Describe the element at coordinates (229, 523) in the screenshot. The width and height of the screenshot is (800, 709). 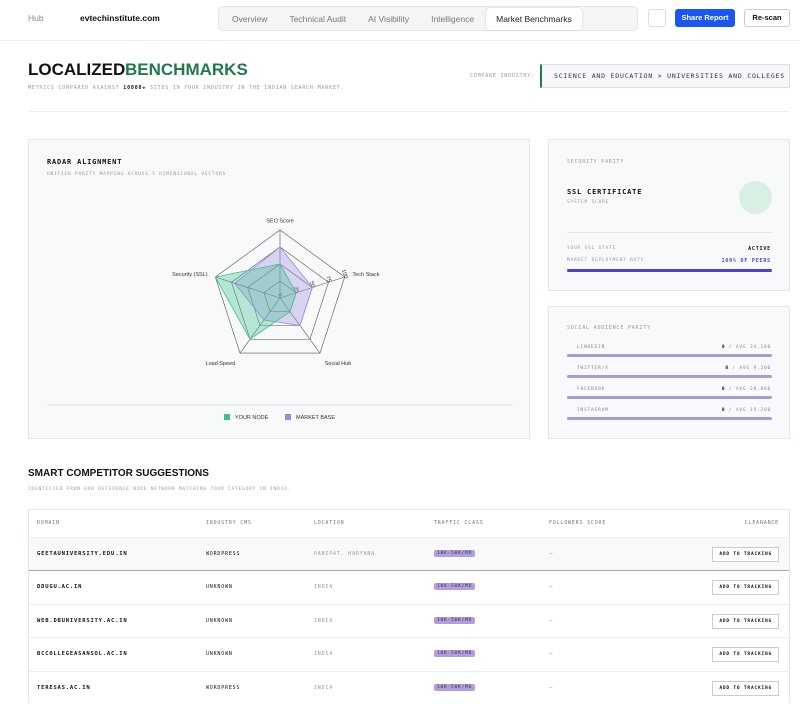
I see `column-header: INDUSTRY CMS` at that location.